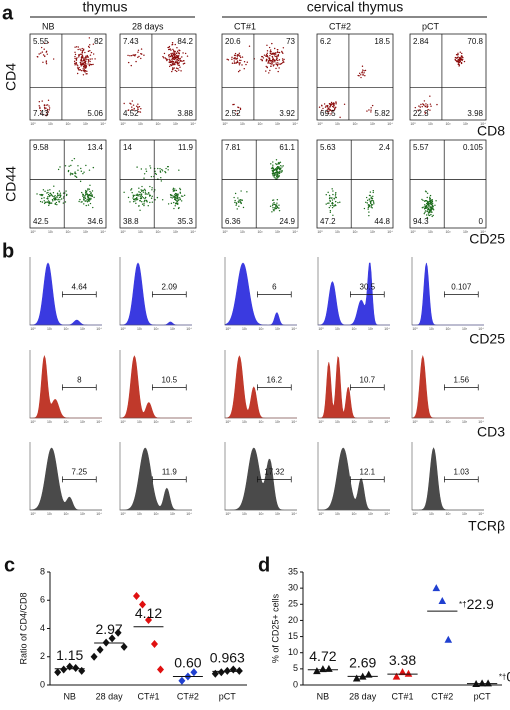 The width and height of the screenshot is (510, 710). I want to click on x-tick-label: CT#2, so click(188, 696).